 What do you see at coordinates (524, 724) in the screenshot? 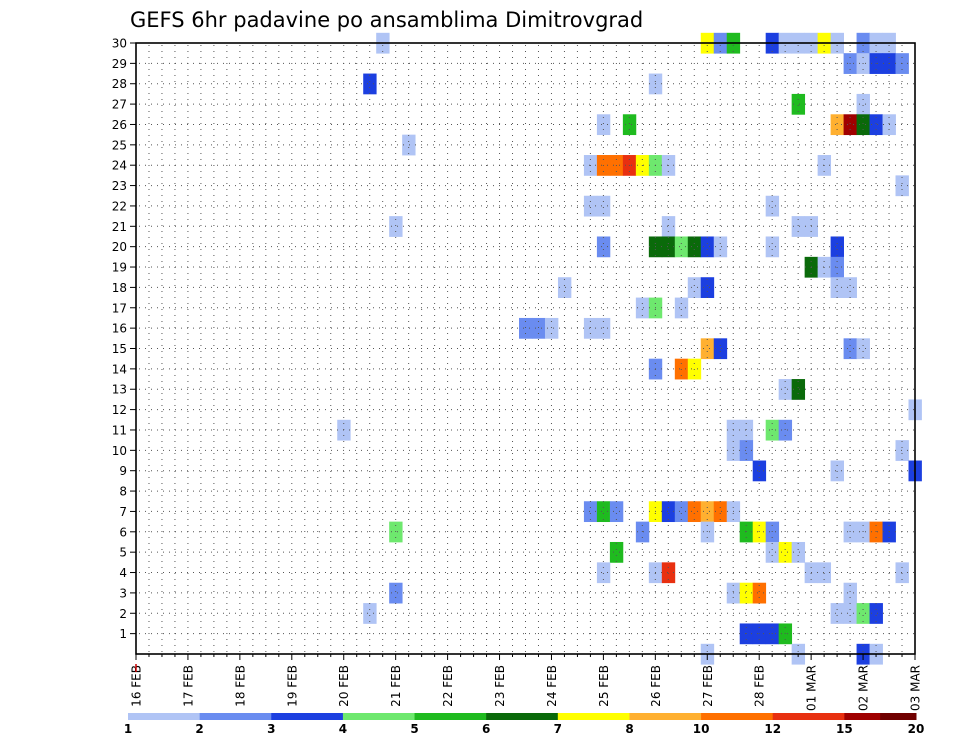
I see `colorbar-legend: 1 2 3 4 5 6 7 8 10 12 15 20` at bounding box center [524, 724].